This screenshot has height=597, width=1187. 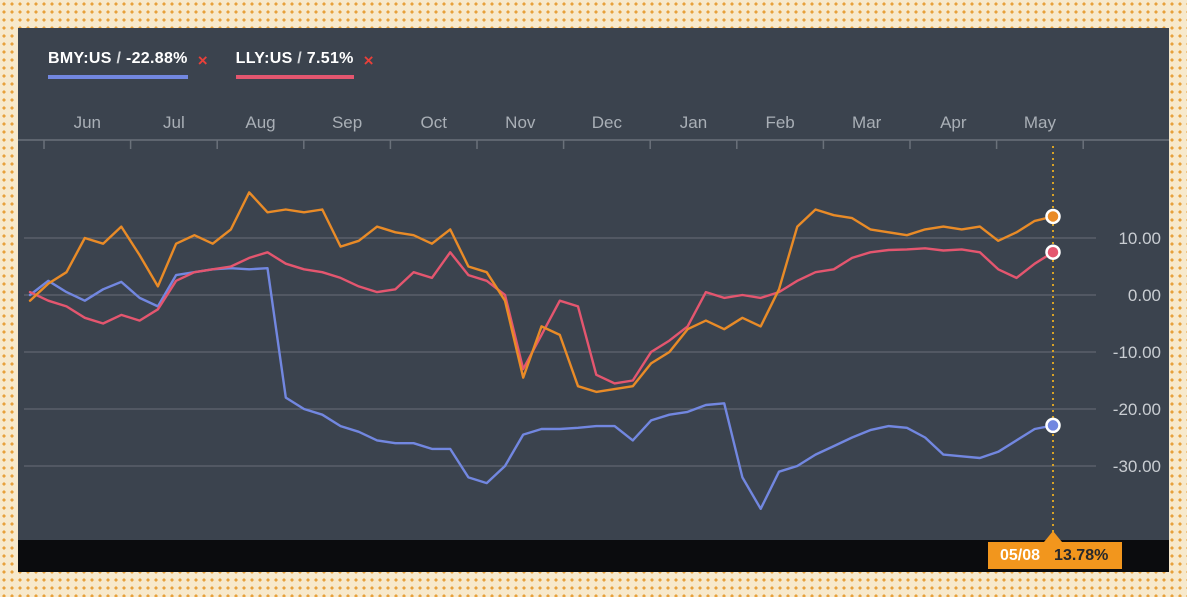 I want to click on series-end-marker-LLY:US, so click(x=1053, y=252).